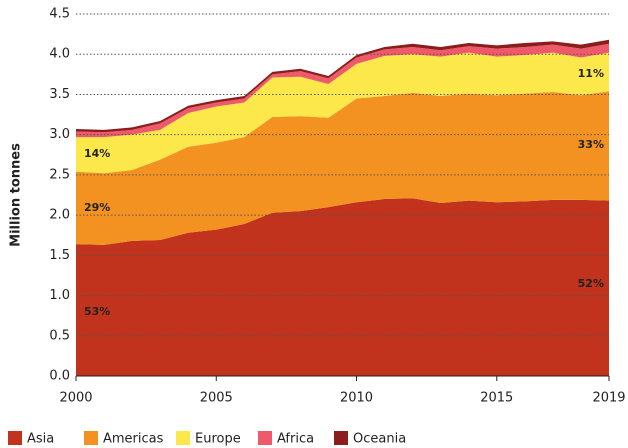 The width and height of the screenshot is (628, 448). I want to click on x-tick-label: 2015, so click(496, 398).